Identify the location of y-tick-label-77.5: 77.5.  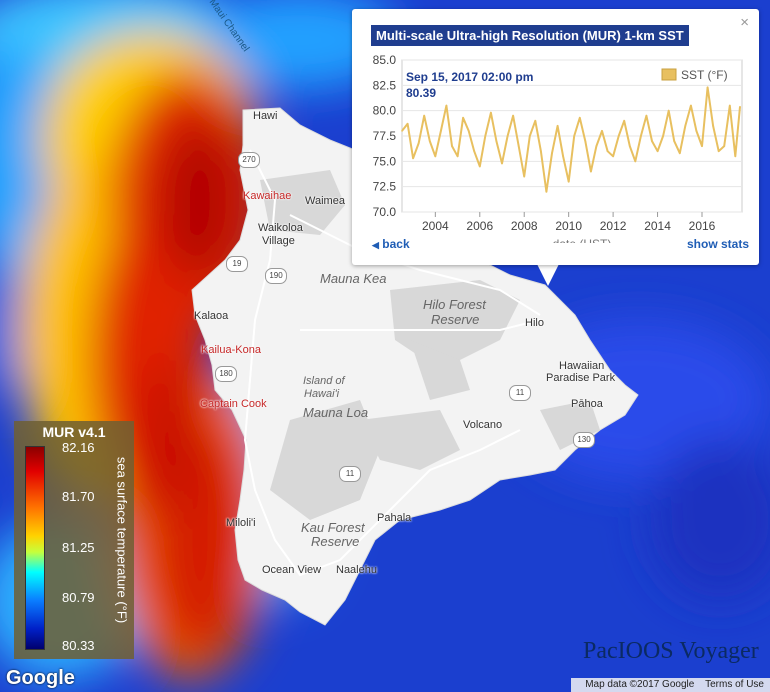
(385, 136).